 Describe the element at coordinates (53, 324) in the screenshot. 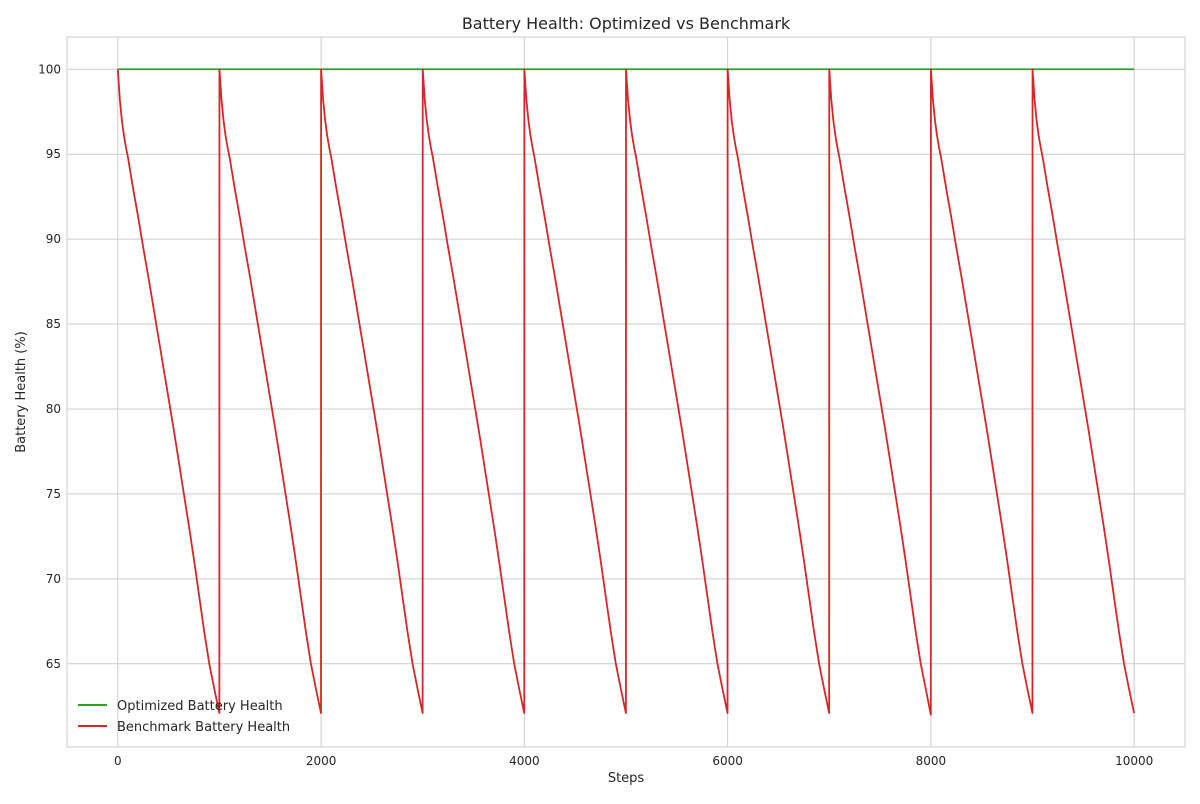

I see `y-tick-label: 85` at that location.